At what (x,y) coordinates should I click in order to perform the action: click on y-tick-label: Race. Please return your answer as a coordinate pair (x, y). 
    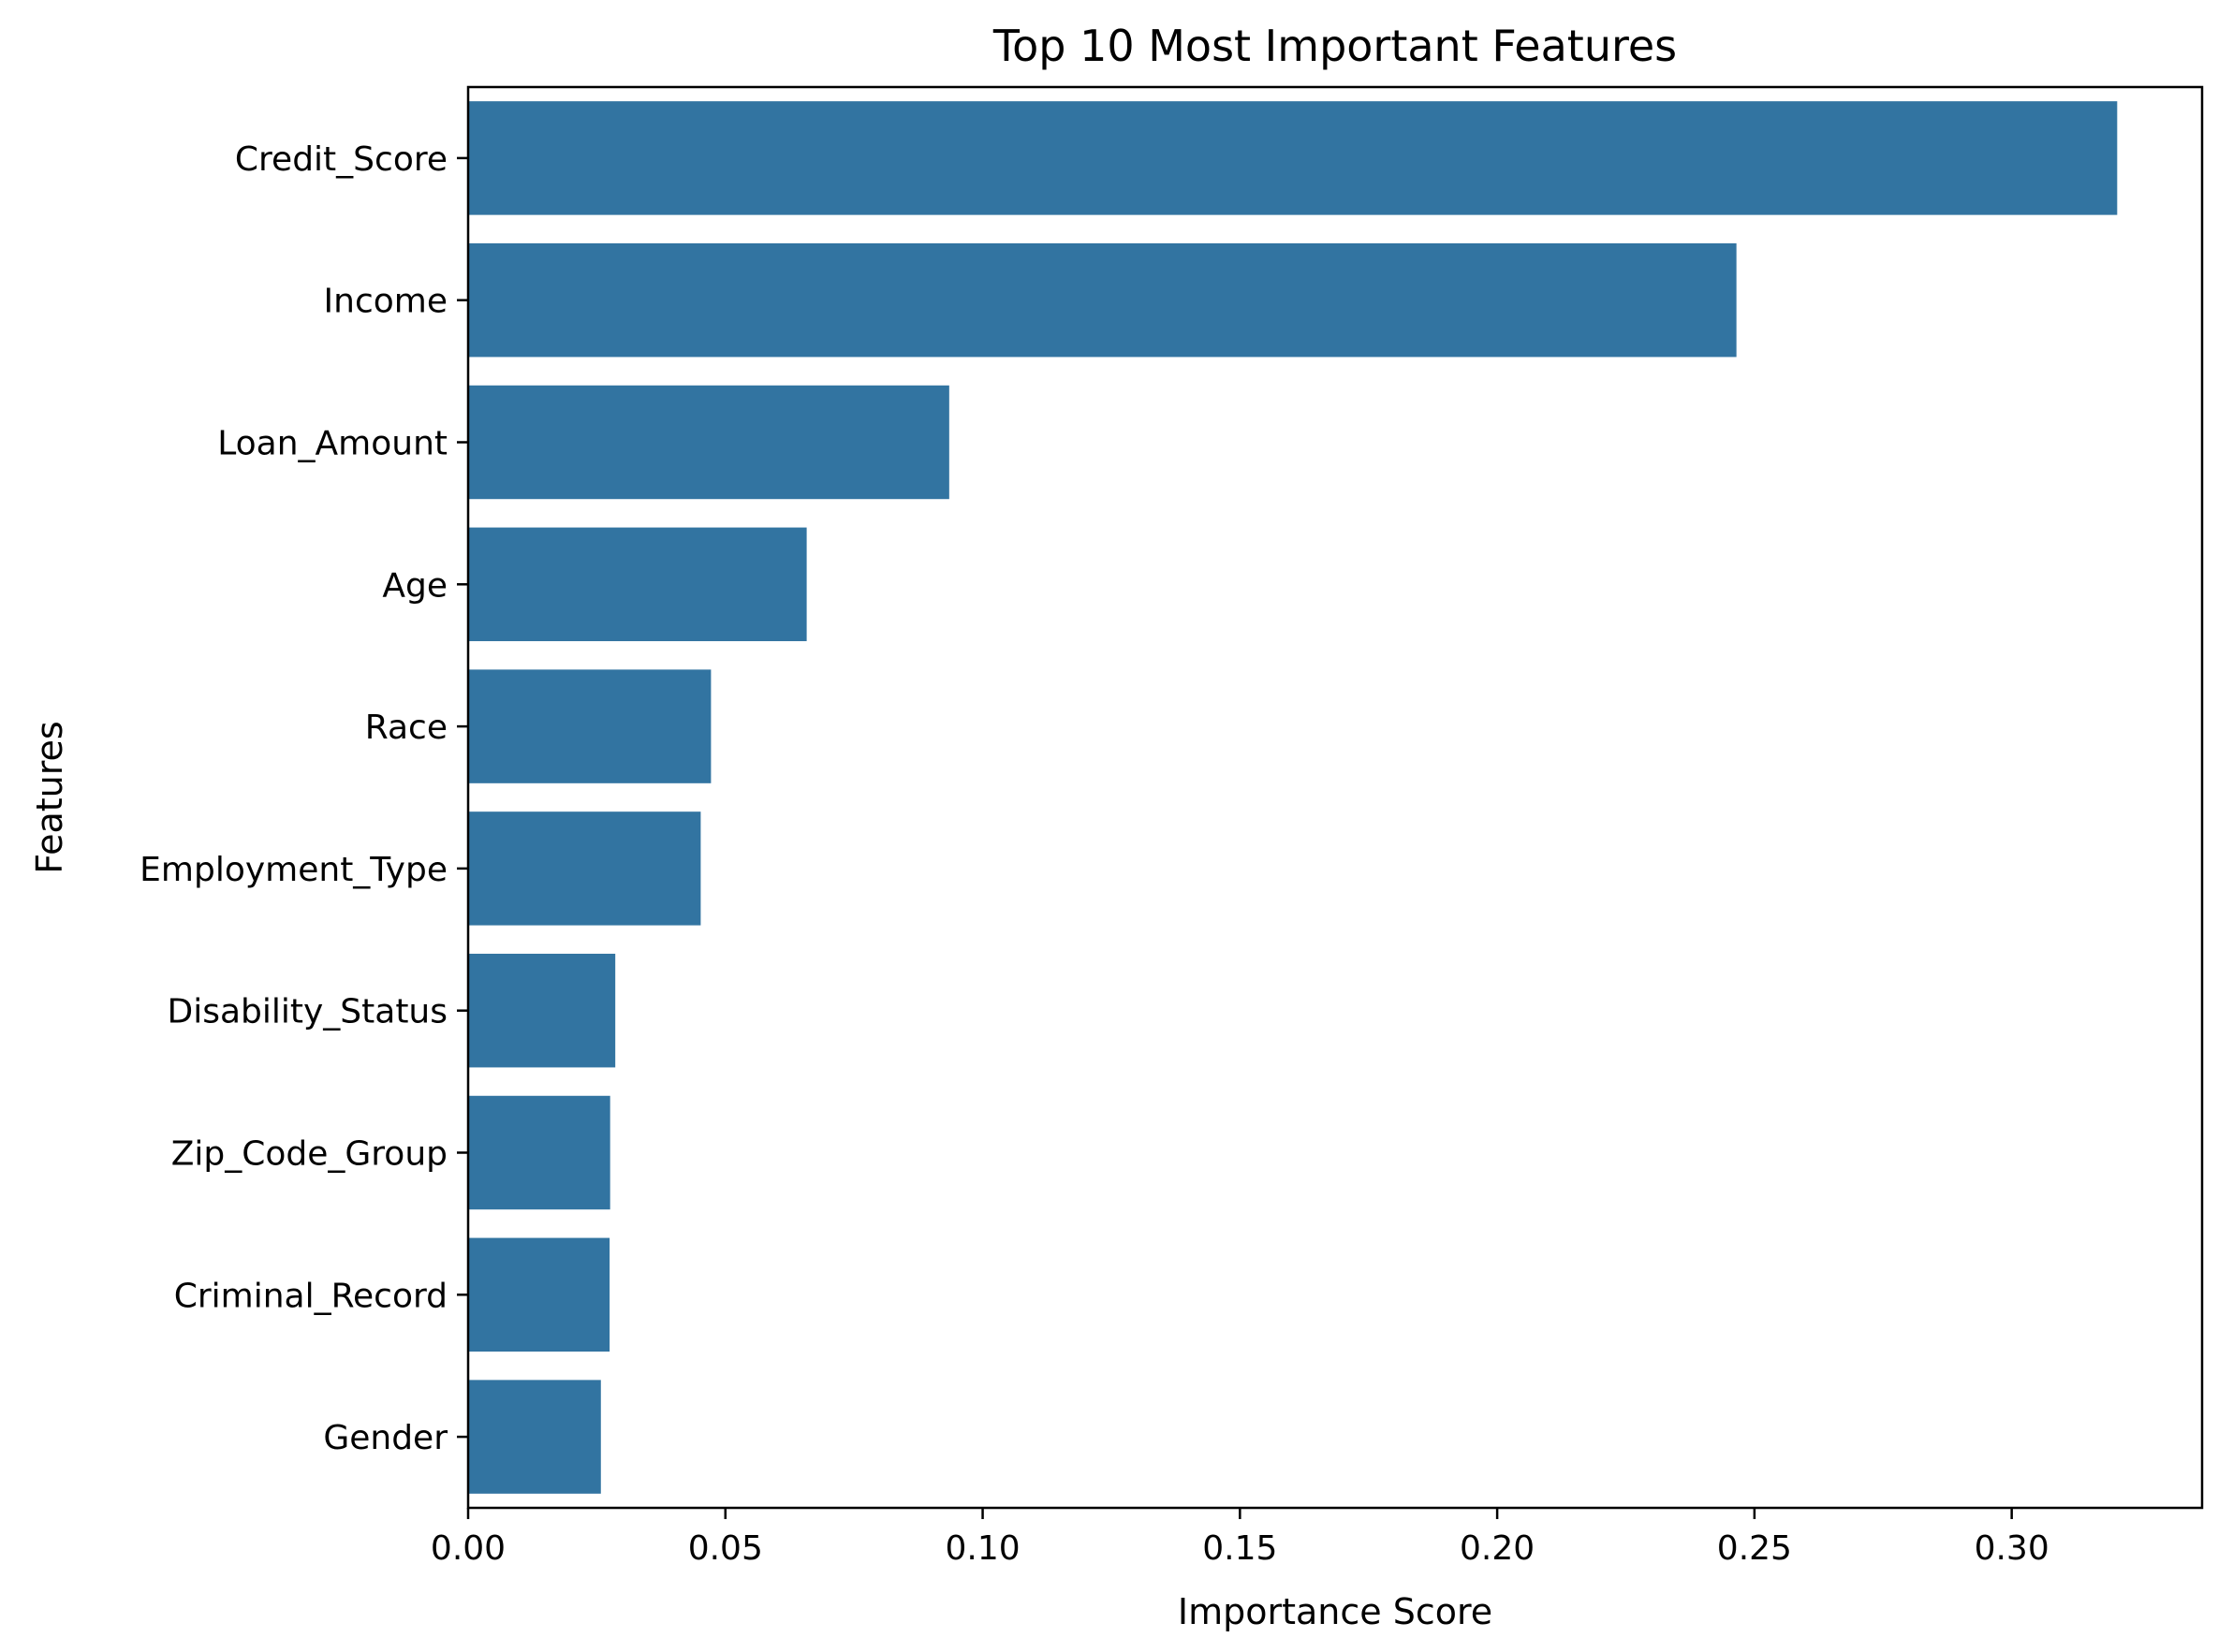
    Looking at the image, I should click on (406, 728).